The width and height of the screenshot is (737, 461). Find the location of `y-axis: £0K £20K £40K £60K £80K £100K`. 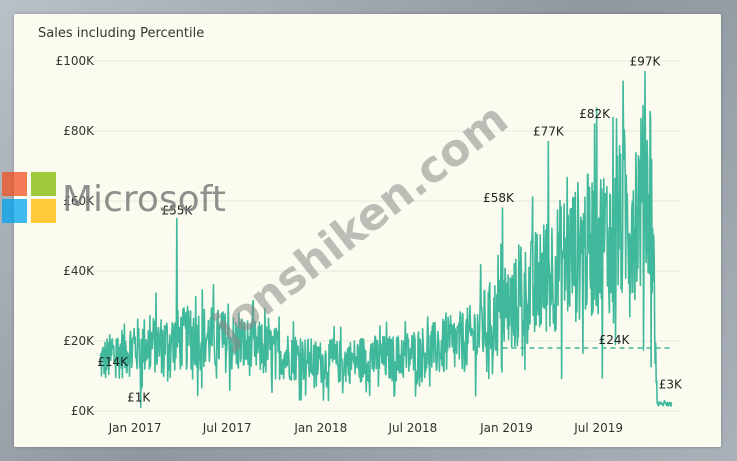

y-axis: £0K £20K £40K £60K £80K £100K is located at coordinates (76, 236).